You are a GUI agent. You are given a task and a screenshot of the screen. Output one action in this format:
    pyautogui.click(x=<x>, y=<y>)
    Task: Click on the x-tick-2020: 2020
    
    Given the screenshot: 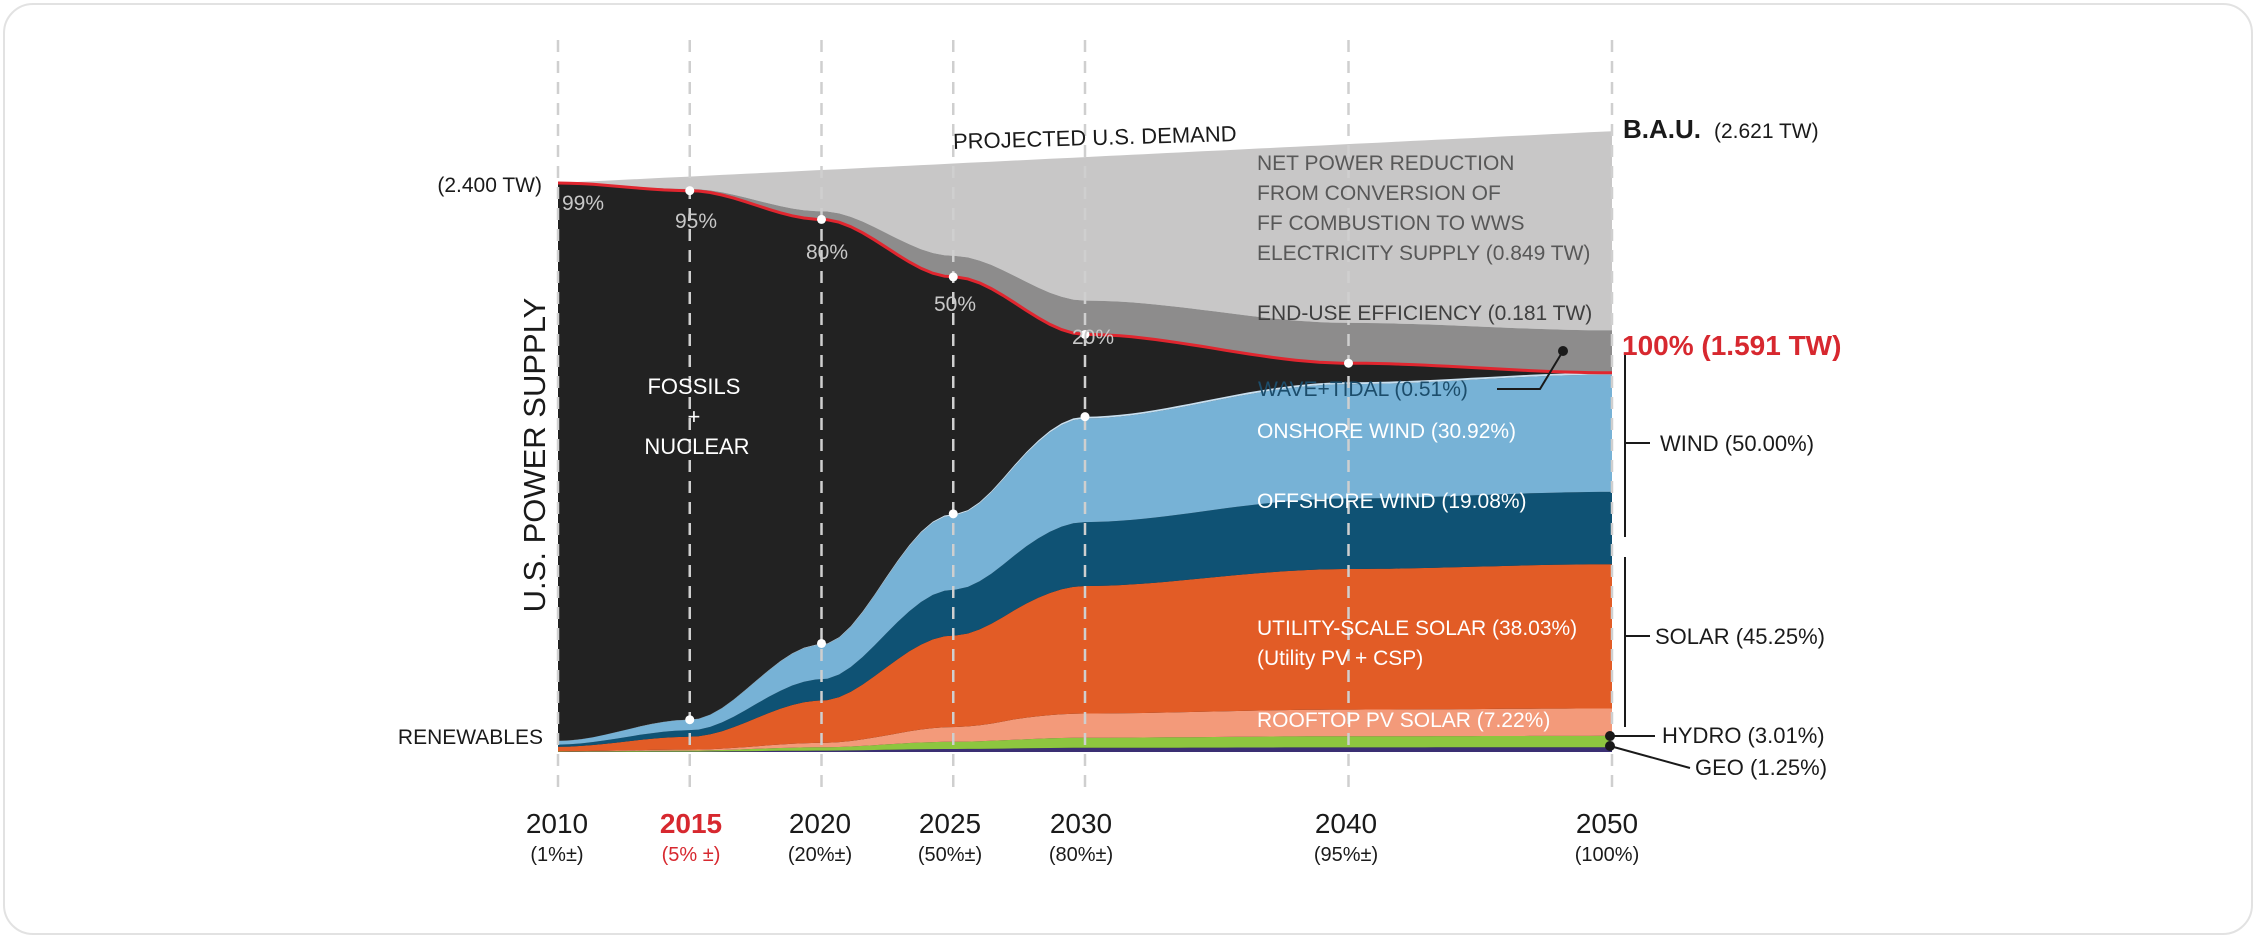 What is the action you would take?
    pyautogui.click(x=820, y=823)
    